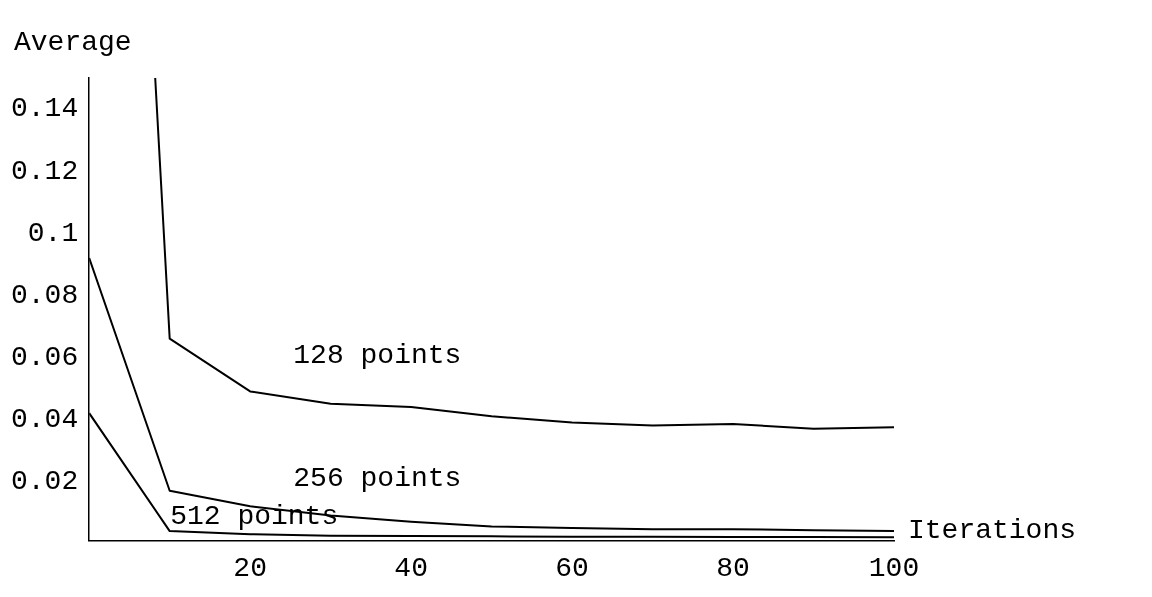 Image resolution: width=1152 pixels, height=597 pixels. Describe the element at coordinates (894, 568) in the screenshot. I see `x-tick-label: 100` at that location.